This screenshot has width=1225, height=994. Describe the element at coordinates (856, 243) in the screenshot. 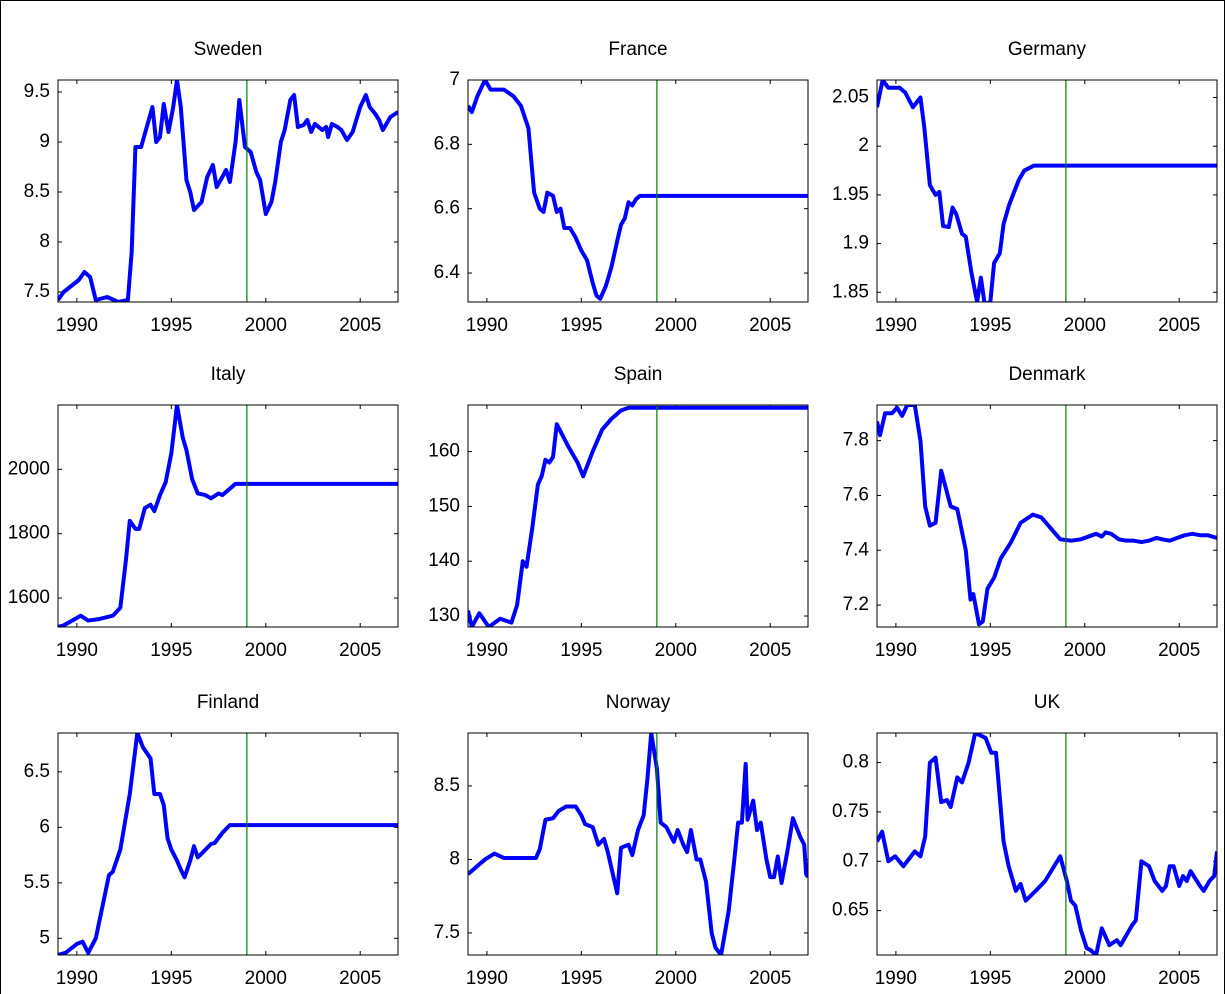

I see `y-tick-label: 1.9` at that location.